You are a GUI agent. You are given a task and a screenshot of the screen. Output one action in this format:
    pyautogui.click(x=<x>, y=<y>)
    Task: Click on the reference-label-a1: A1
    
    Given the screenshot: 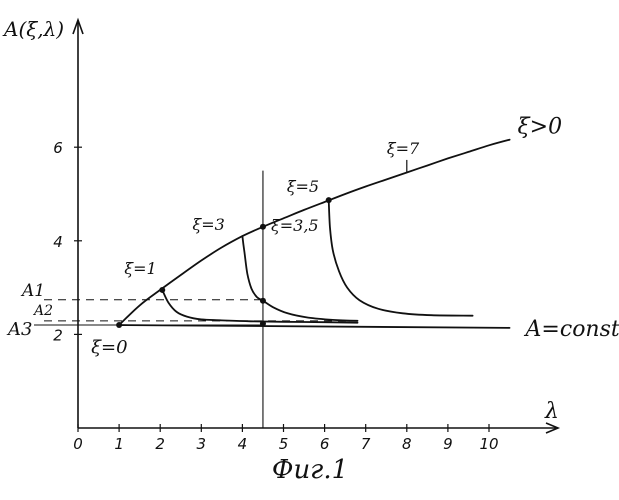 What is the action you would take?
    pyautogui.click(x=32, y=291)
    